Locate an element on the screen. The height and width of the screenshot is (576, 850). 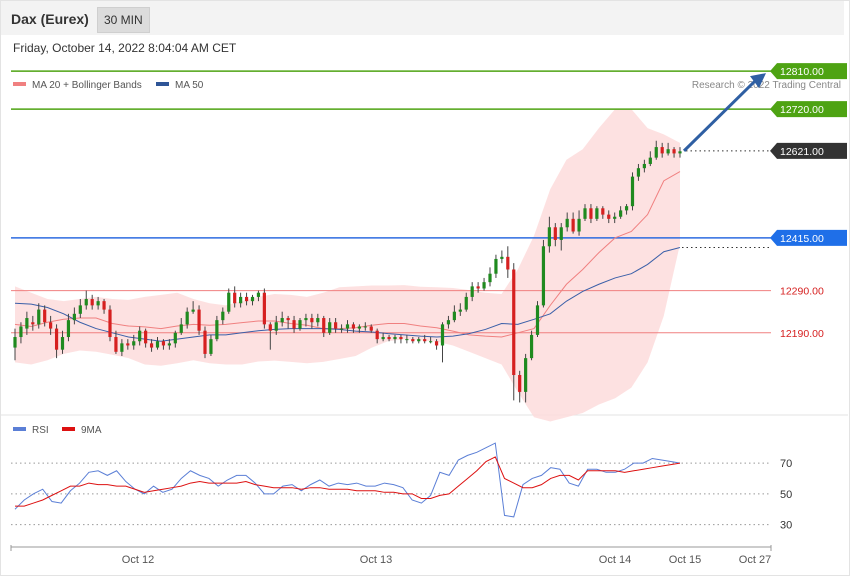
legend-ma20: MA 20 + Bollinger Bands is located at coordinates (77, 85).